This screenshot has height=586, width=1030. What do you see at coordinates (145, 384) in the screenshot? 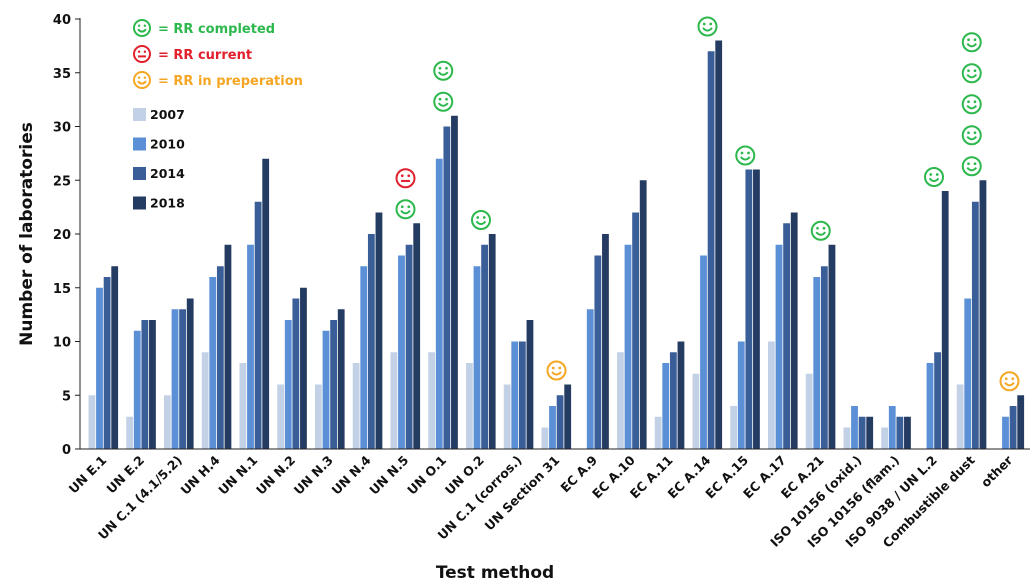
I see `bar-un-e-2-2014` at bounding box center [145, 384].